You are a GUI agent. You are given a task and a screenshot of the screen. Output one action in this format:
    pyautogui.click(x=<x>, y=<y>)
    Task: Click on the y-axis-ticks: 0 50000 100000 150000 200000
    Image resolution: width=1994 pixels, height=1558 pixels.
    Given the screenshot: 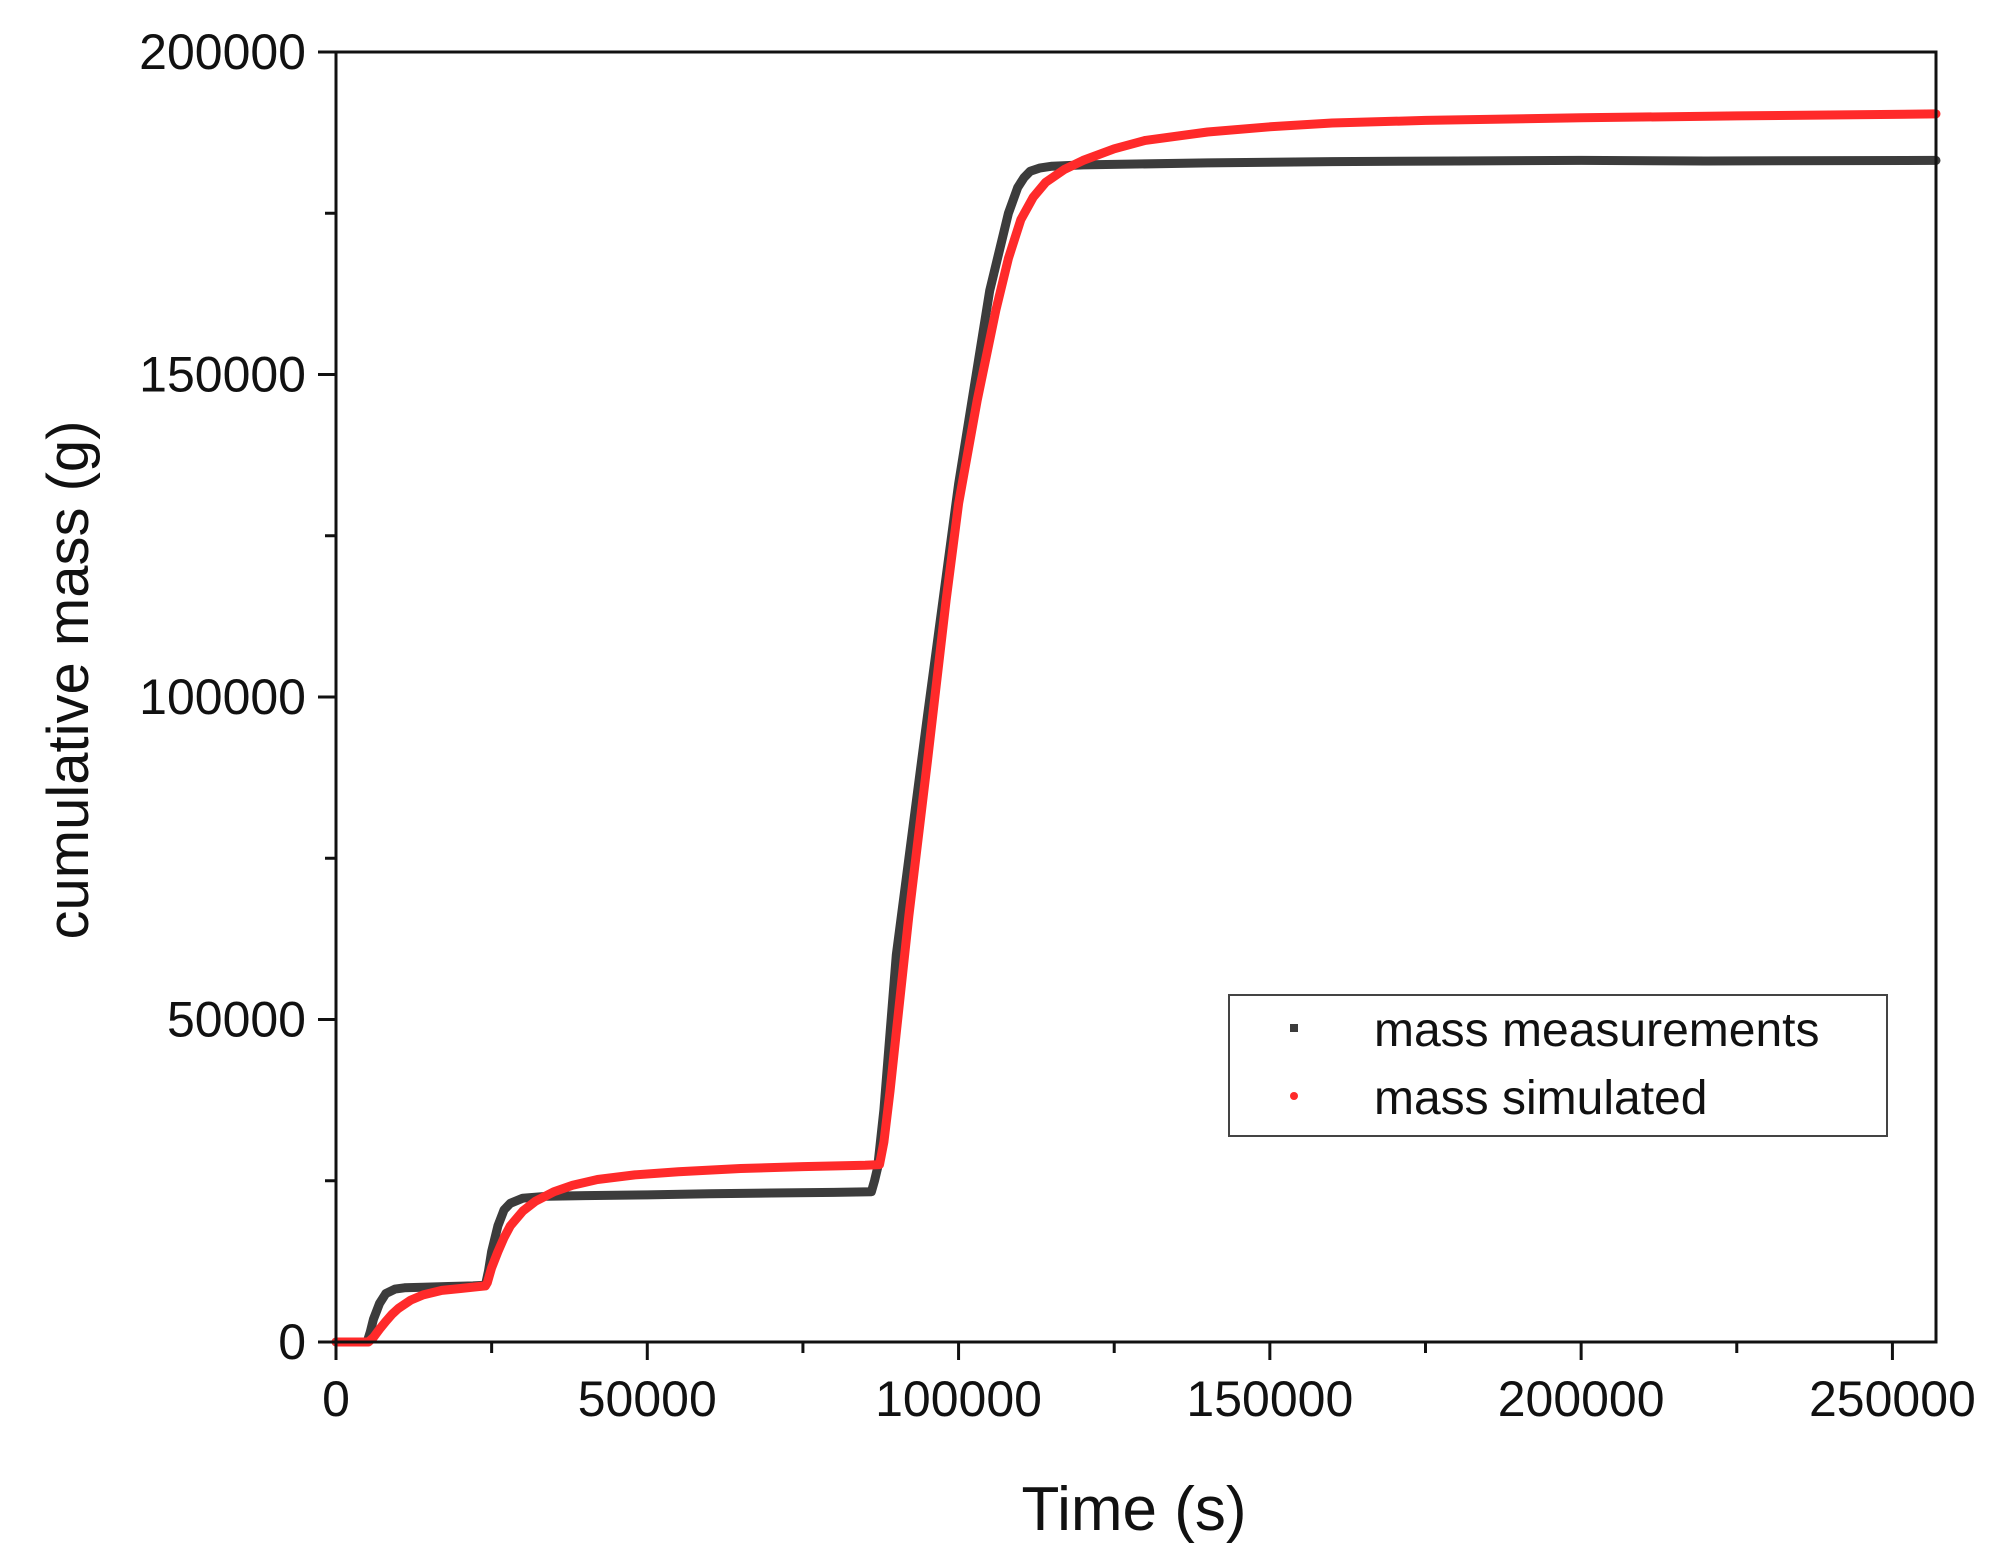 What is the action you would take?
    pyautogui.click(x=237, y=697)
    